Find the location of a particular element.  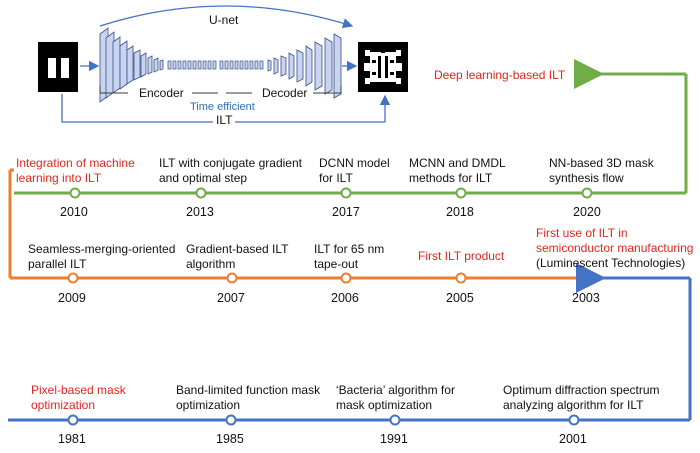

event-2003-sublabel: (Luminescent Technologies) is located at coordinates (611, 263).